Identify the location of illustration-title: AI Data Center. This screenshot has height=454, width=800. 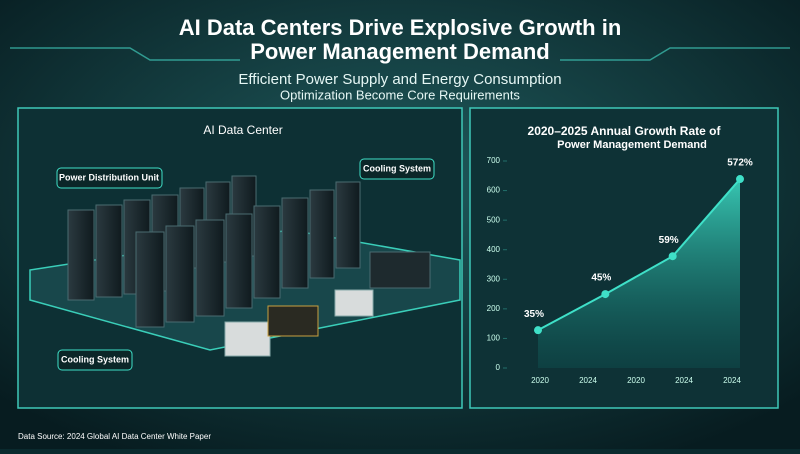
(242, 130).